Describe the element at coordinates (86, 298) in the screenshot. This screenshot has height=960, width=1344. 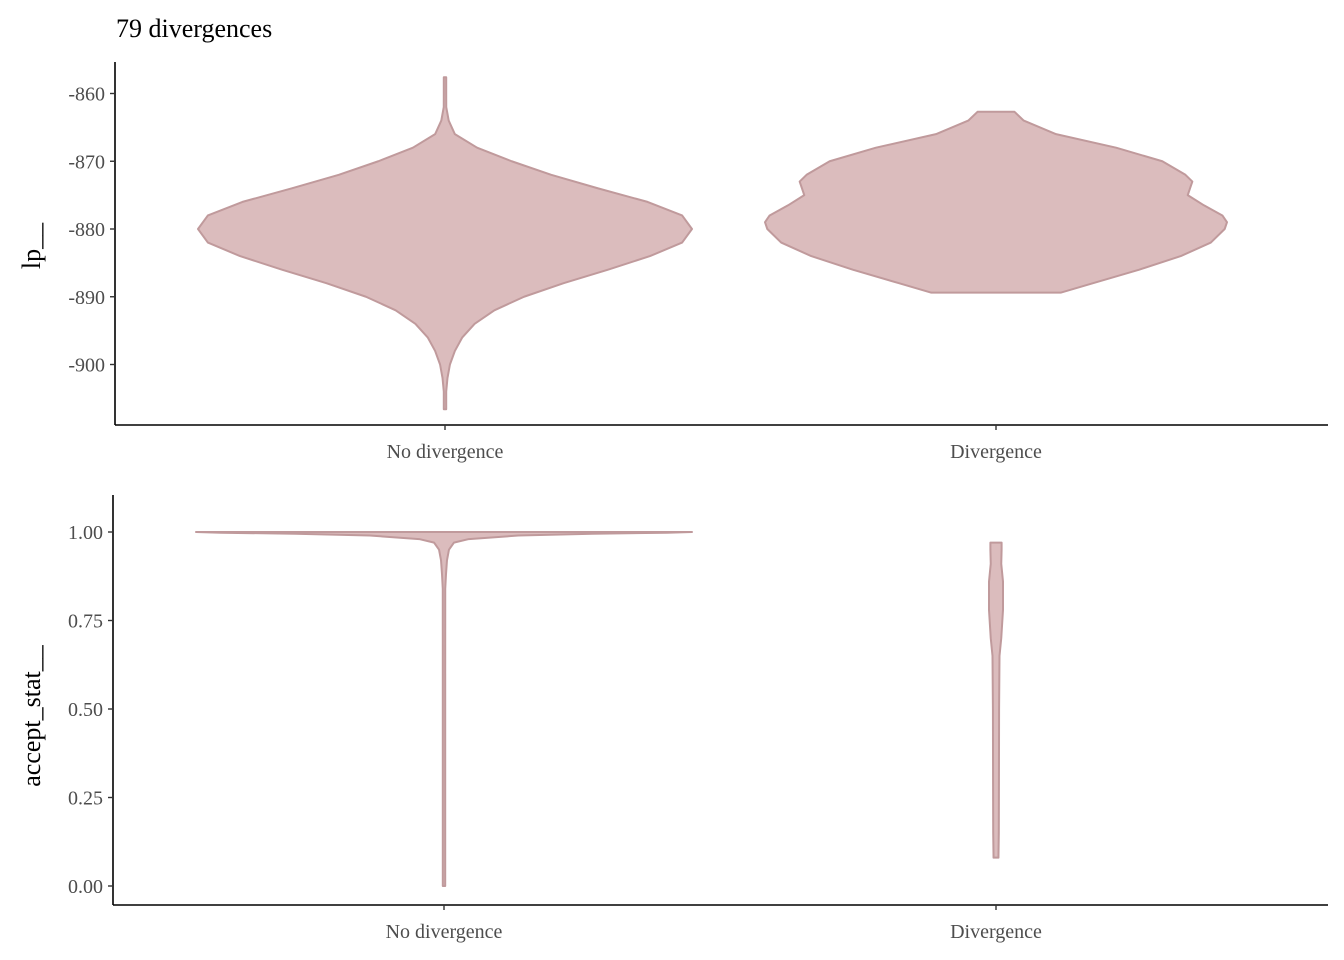
I see `y-tick-label: -890` at that location.